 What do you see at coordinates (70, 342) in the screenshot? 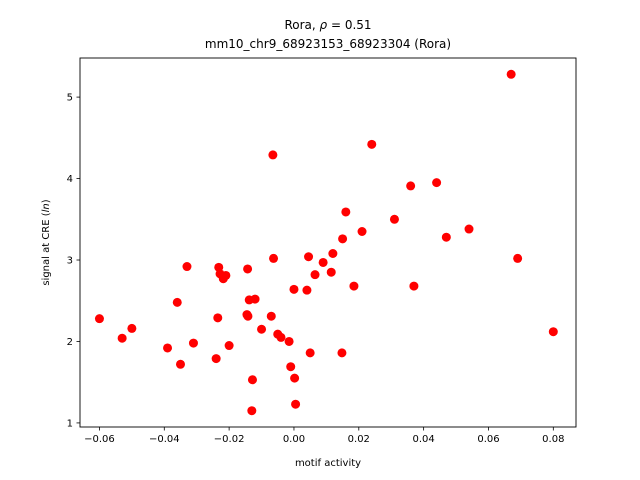
I see `y-tick-label: 2` at bounding box center [70, 342].